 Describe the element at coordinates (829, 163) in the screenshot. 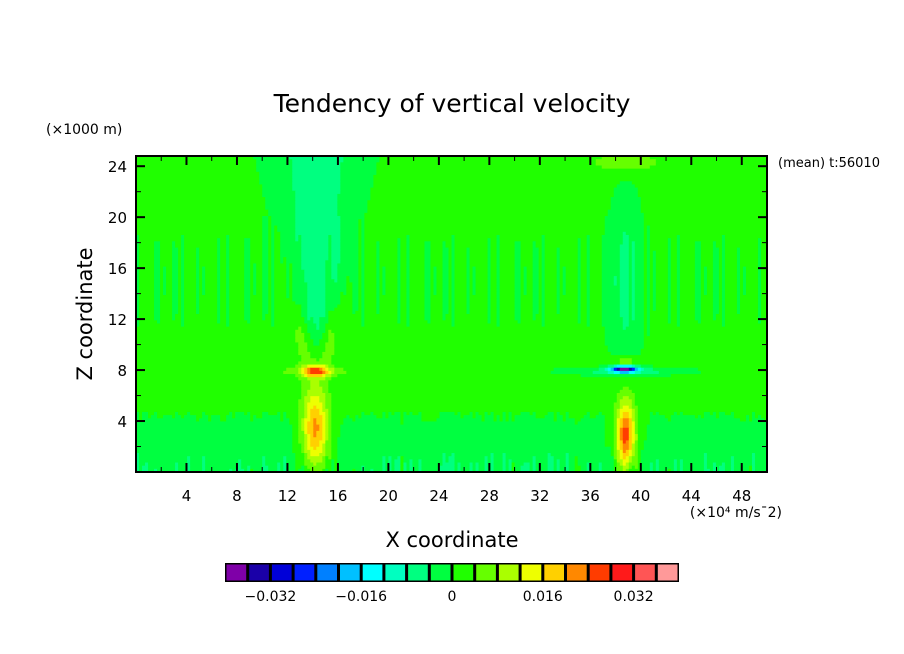

I see `annotation: (mean) t:56010` at that location.